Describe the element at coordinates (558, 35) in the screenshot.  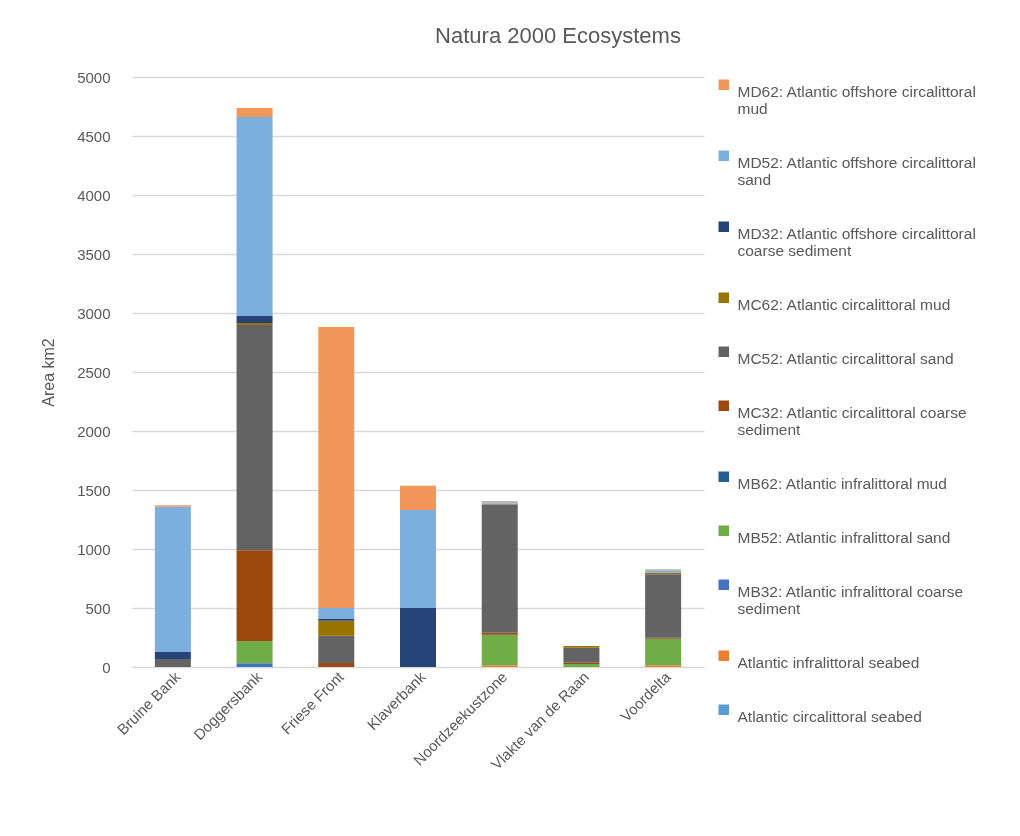
I see `chart-title: Natura 2000 Ecosystems` at that location.